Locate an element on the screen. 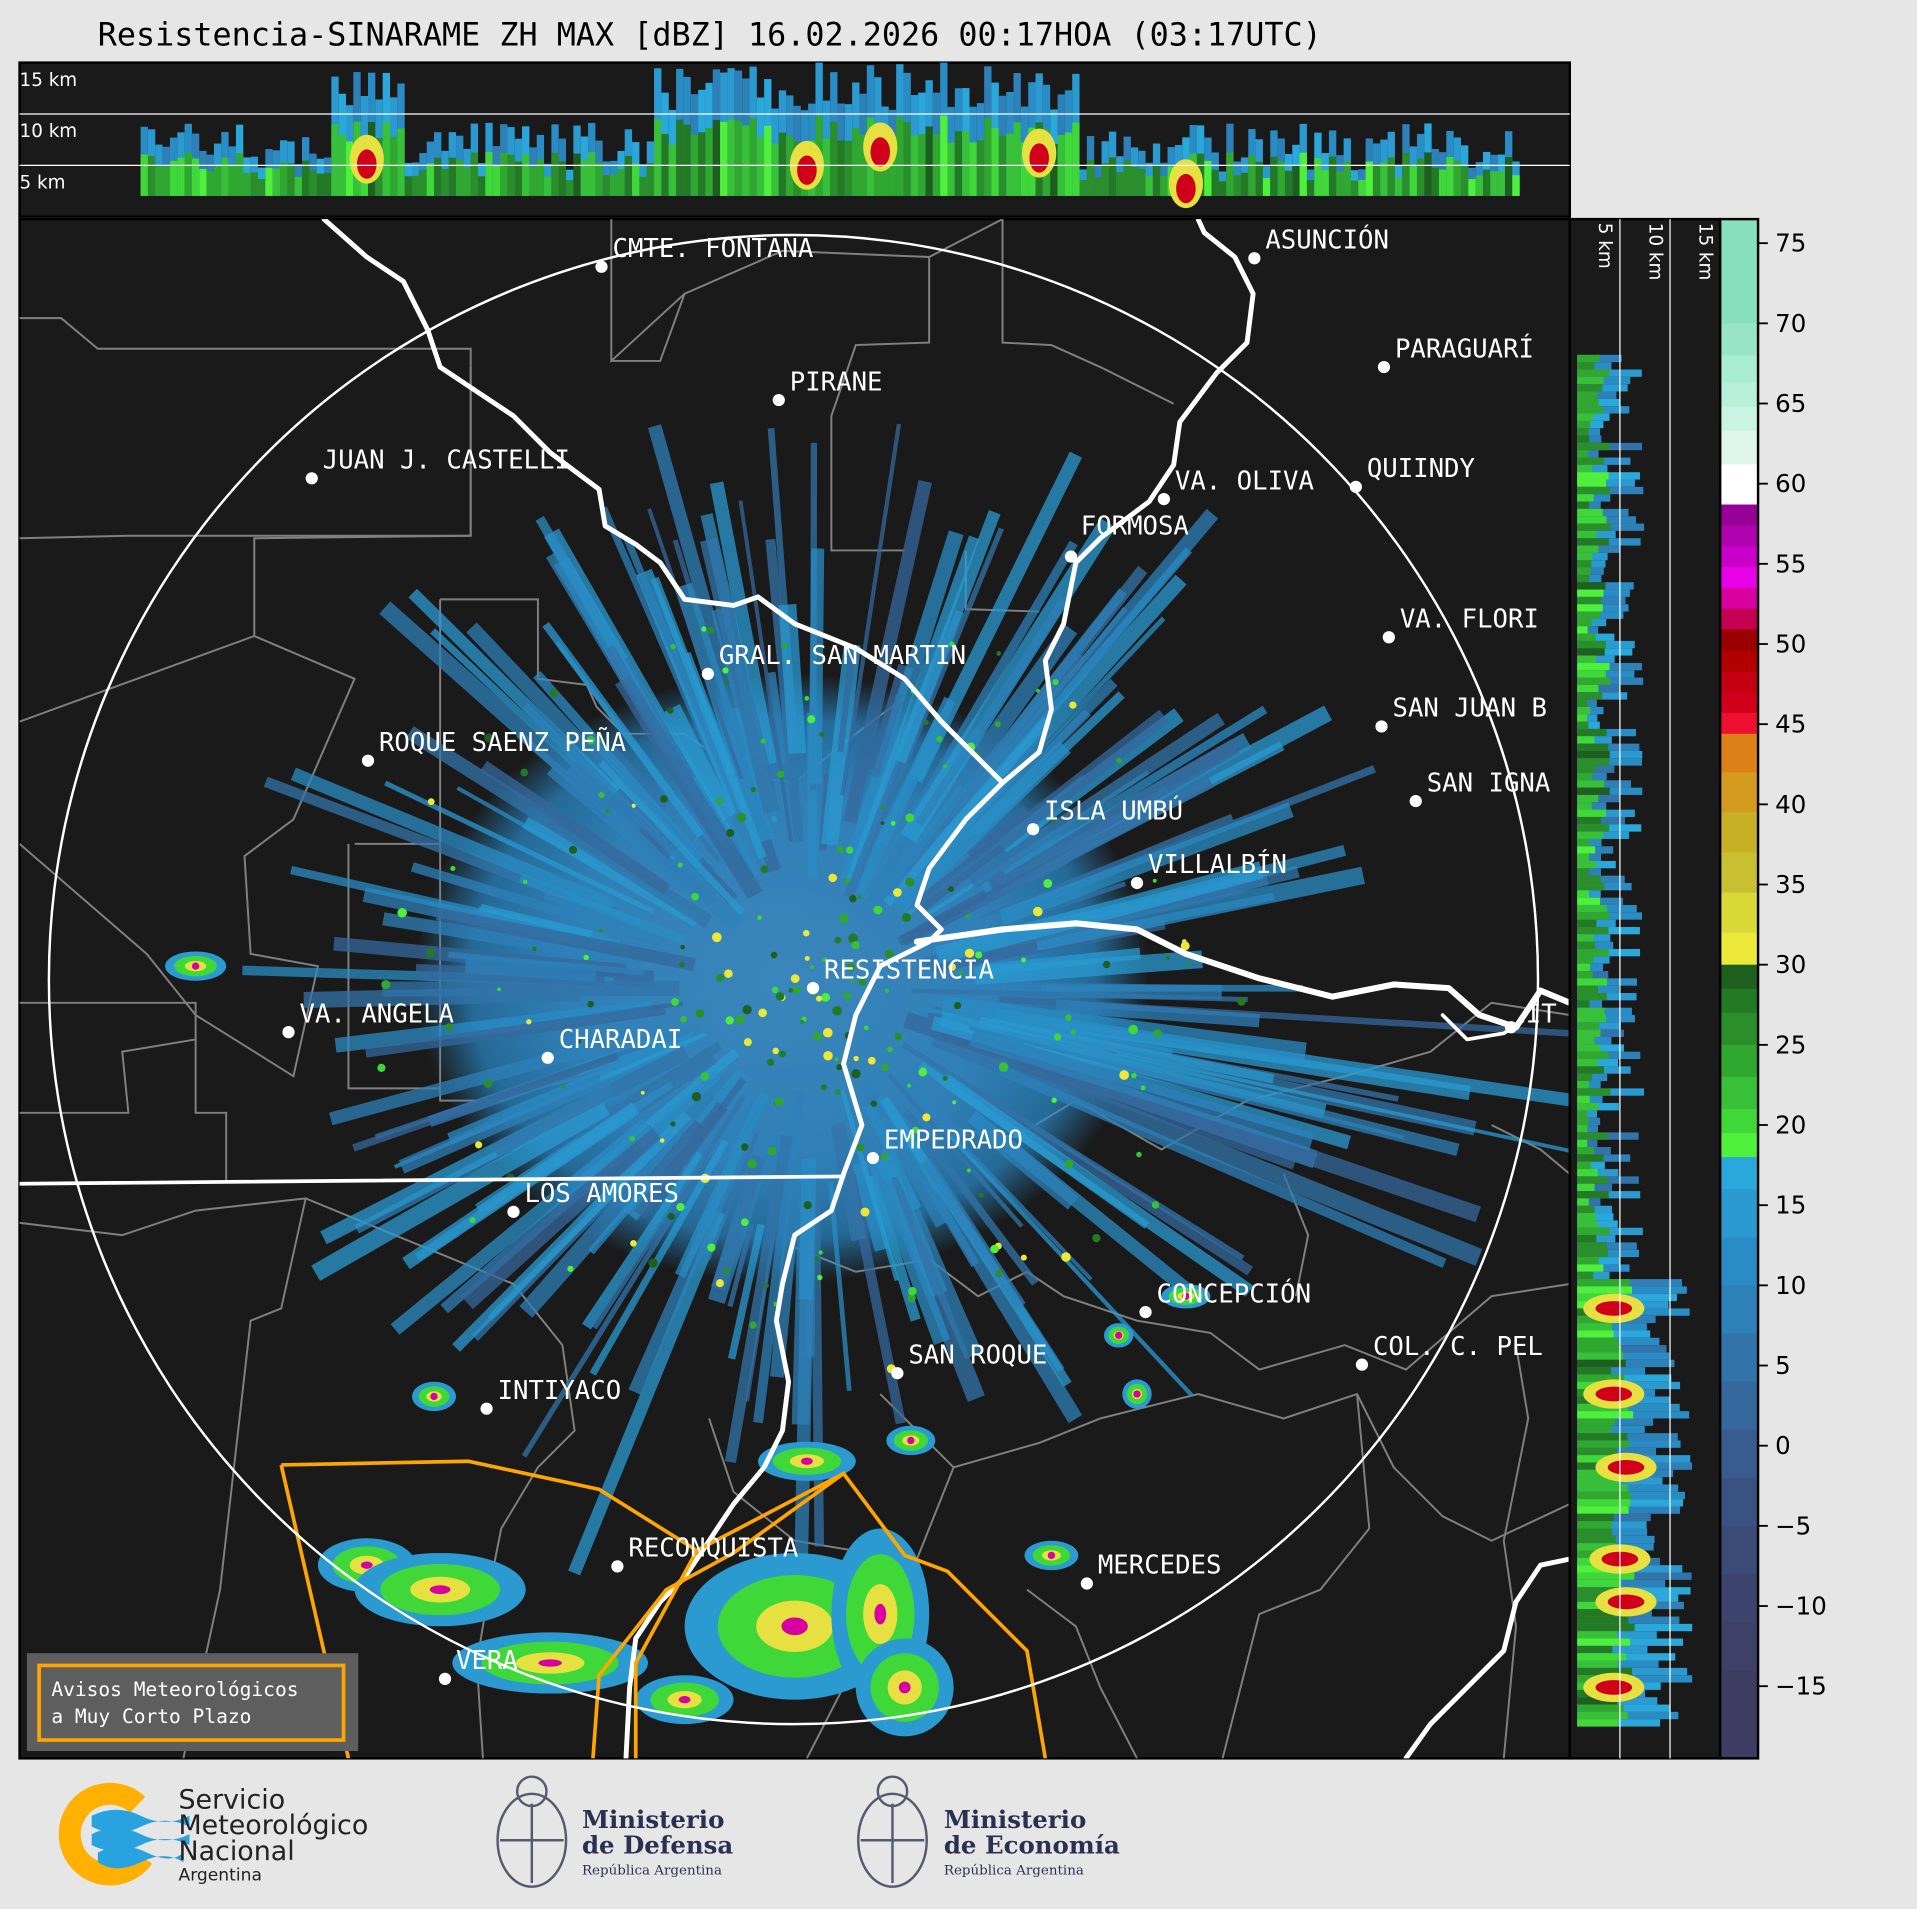 This screenshot has width=1917, height=1909. city-marker: JUAN J. CASTELLI is located at coordinates (437, 465).